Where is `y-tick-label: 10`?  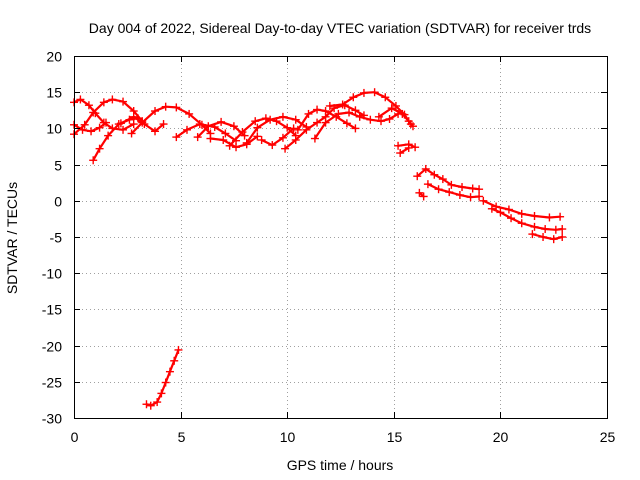
y-tick-label: 10 is located at coordinates (54, 129).